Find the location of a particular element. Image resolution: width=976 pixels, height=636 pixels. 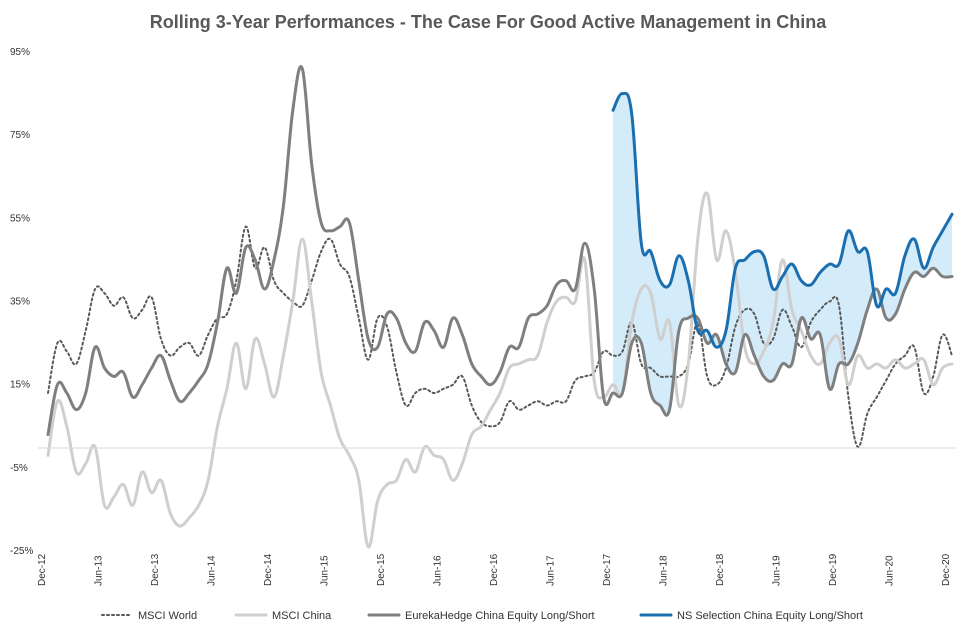

x-tick-label: Dec-18 is located at coordinates (720, 569).